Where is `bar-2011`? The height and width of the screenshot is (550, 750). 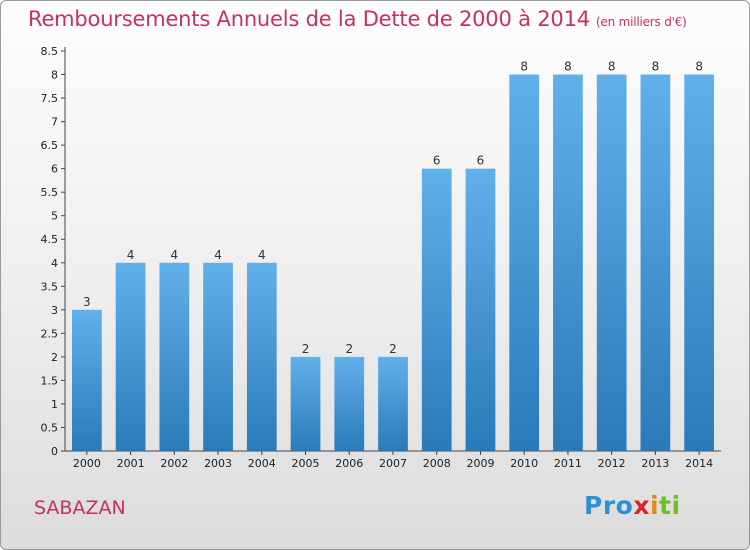 bar-2011 is located at coordinates (568, 262).